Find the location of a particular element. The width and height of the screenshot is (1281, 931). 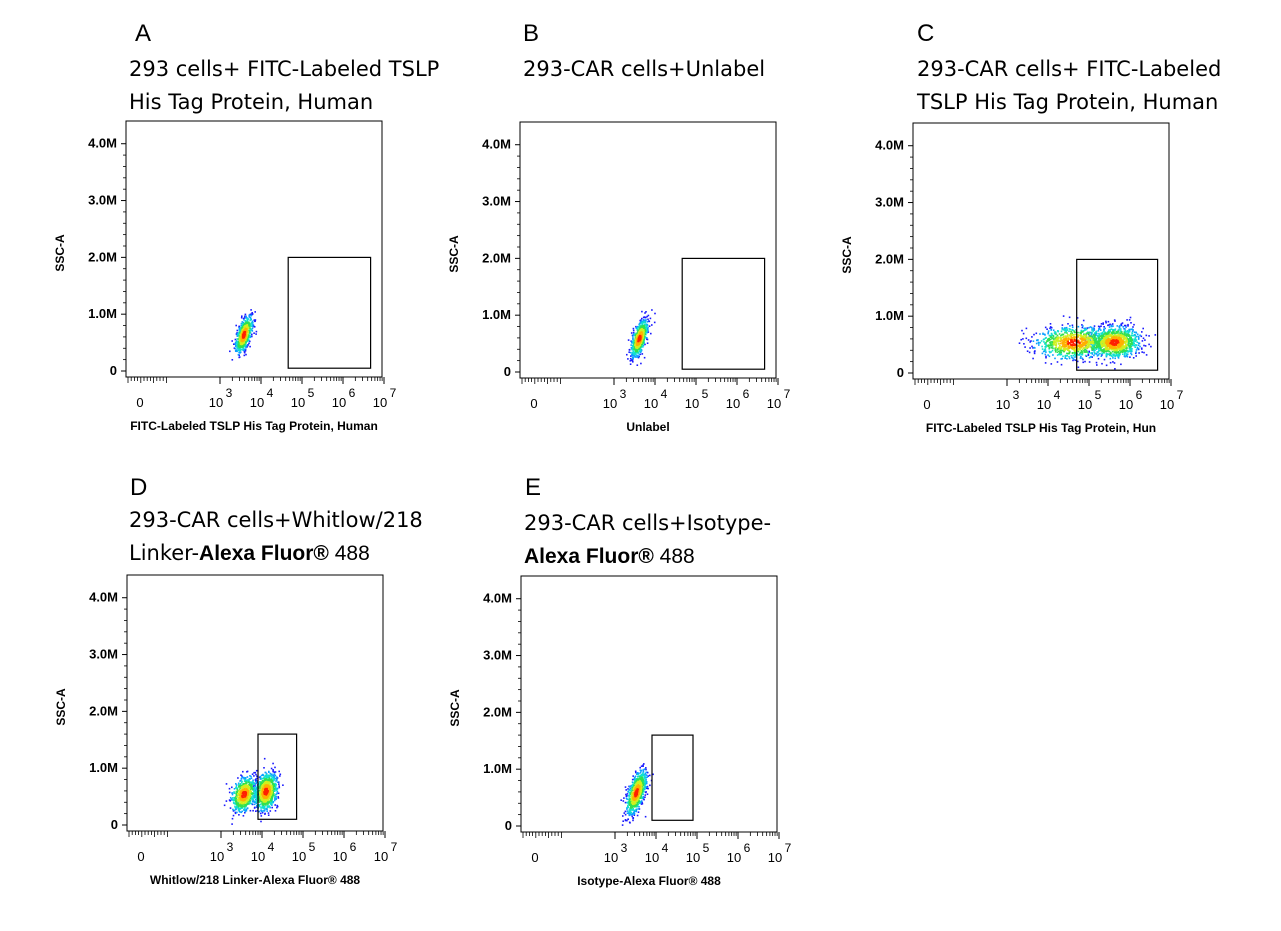

events is located at coordinates (641, 337).